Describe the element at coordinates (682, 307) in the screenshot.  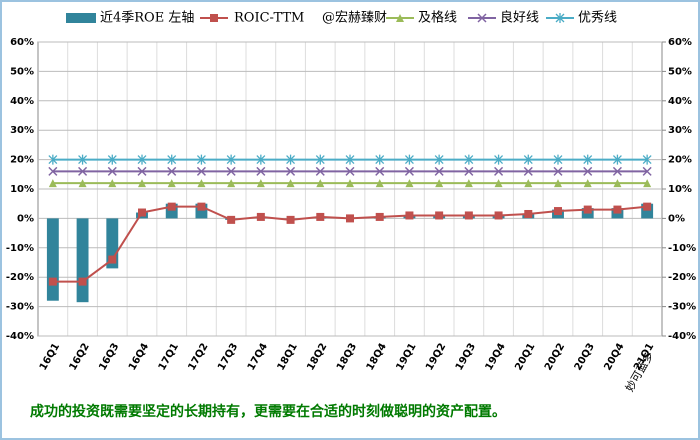
I see `y2-tick-label: -30%` at that location.